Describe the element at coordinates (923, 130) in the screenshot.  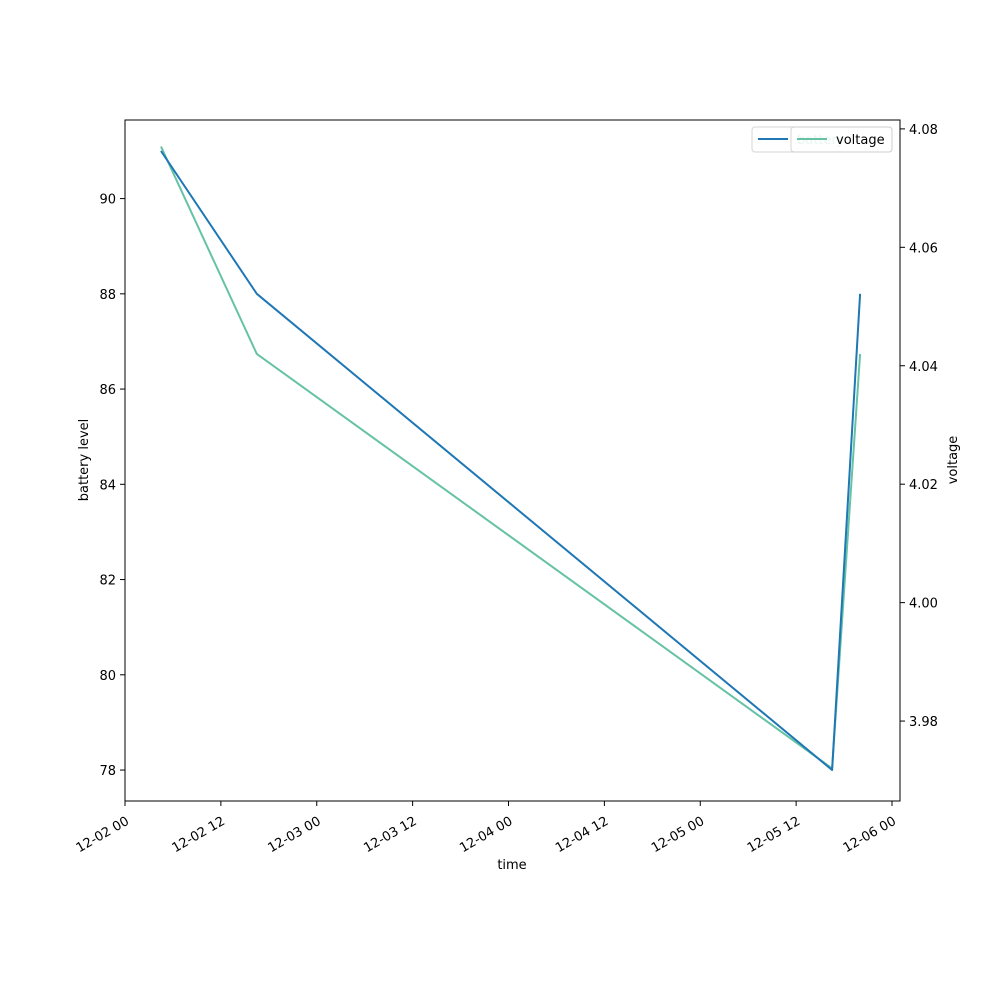
I see `y-right-tick-label: 4.08` at that location.